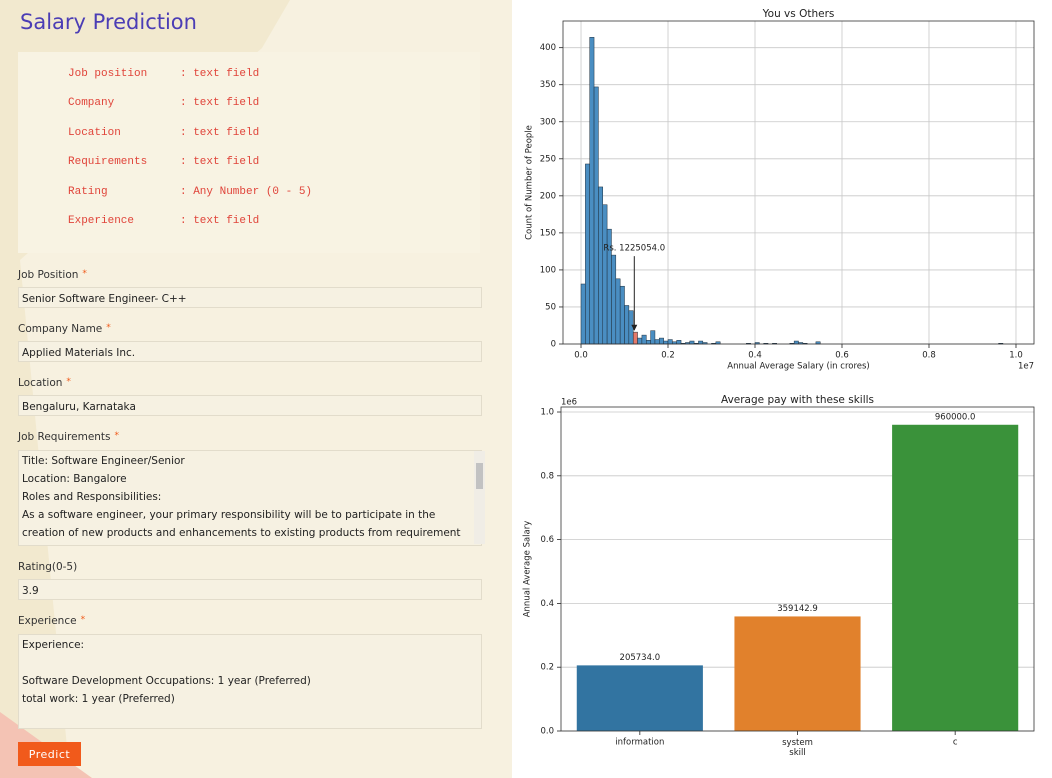  What do you see at coordinates (797, 400) in the screenshot?
I see `chart-title: Average pay with these skills` at bounding box center [797, 400].